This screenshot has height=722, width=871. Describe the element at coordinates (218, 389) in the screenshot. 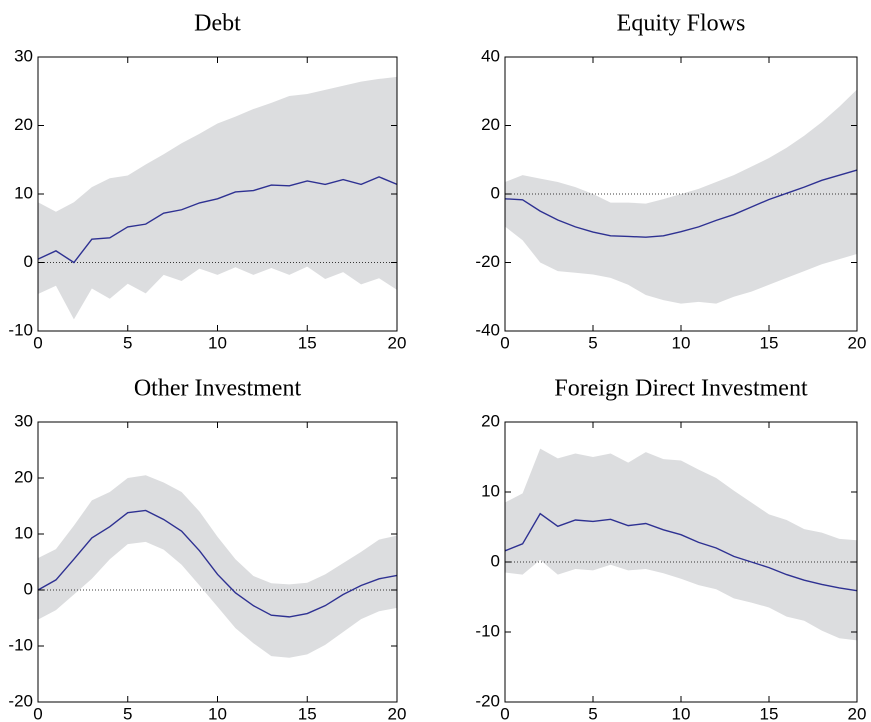

I see `chart-title: Other Investment` at that location.